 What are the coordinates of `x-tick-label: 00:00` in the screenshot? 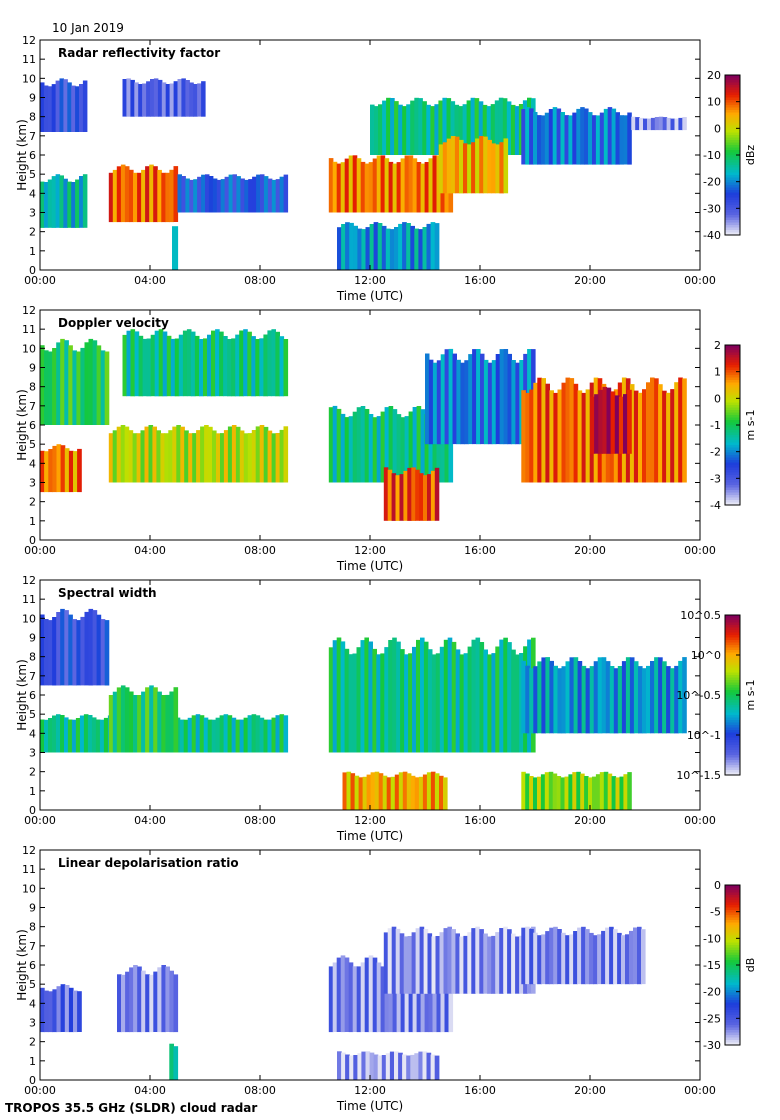 It's located at (700, 820).